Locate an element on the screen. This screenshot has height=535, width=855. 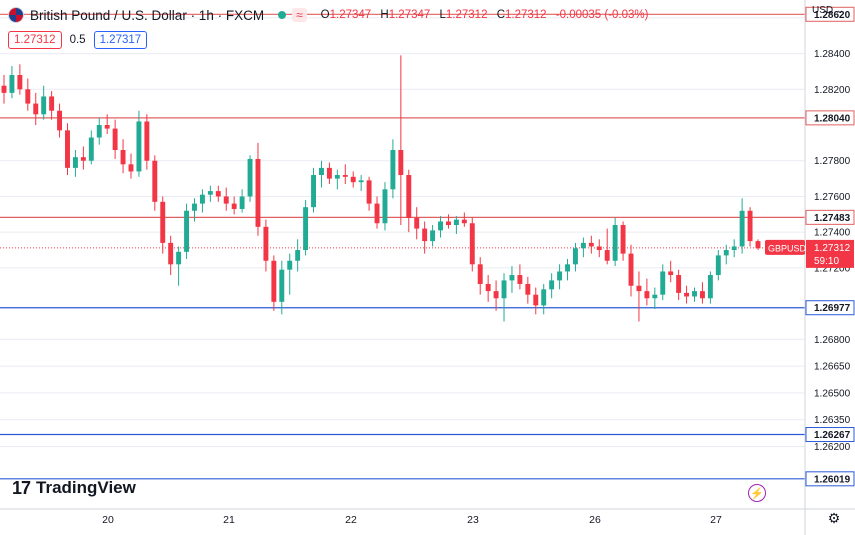
countdown-label: 59:10 is located at coordinates (826, 261).